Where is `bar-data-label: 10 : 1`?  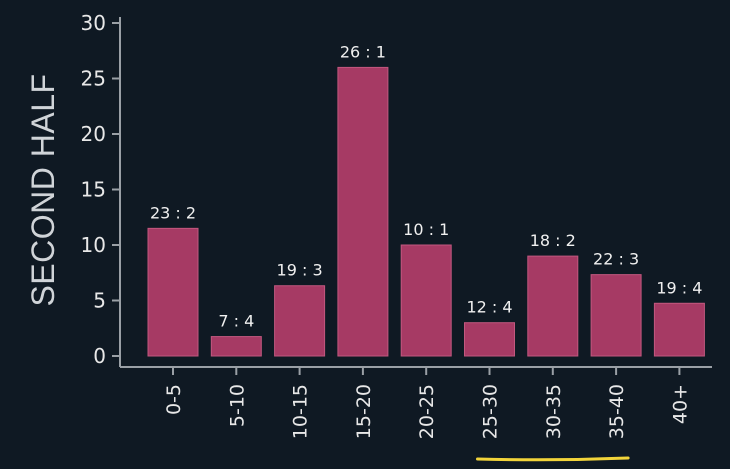 bar-data-label: 10 : 1 is located at coordinates (426, 229).